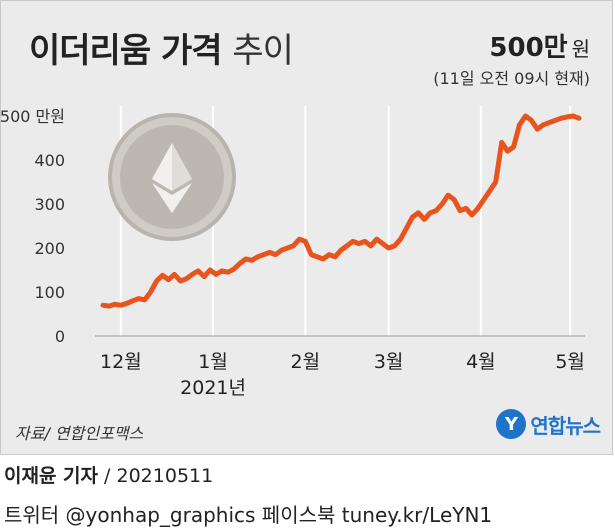 Image resolution: width=615 pixels, height=531 pixels. I want to click on byline-sep: /, so click(107, 476).